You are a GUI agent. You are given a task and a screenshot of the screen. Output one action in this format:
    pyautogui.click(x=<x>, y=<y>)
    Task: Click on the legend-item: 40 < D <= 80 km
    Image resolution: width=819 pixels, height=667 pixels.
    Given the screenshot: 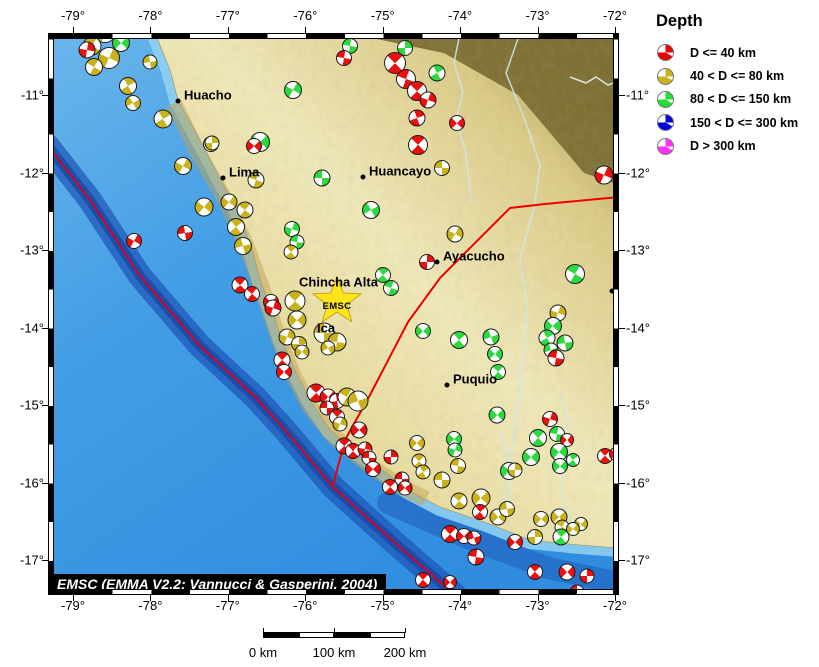 What is the action you would take?
    pyautogui.click(x=734, y=75)
    